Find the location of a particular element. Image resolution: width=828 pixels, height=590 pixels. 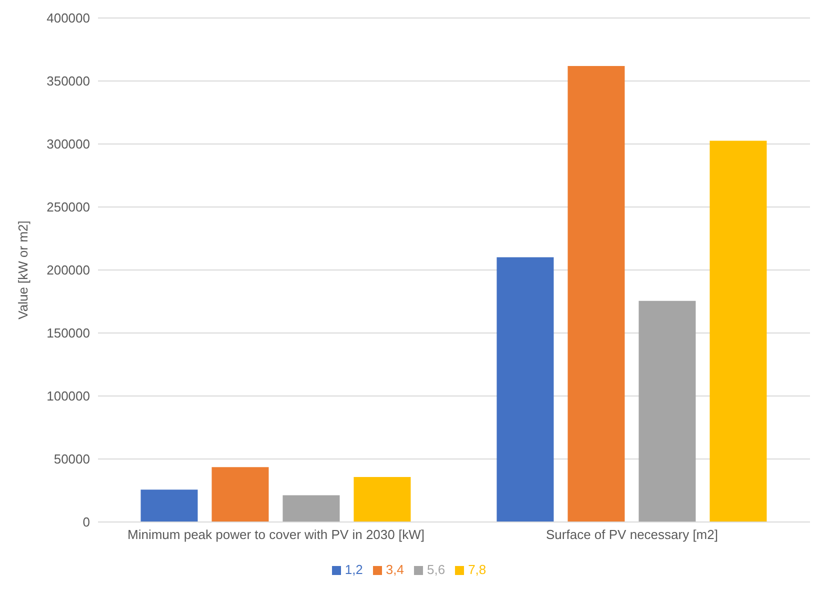

y-tick-label: 150000 is located at coordinates (68, 333).